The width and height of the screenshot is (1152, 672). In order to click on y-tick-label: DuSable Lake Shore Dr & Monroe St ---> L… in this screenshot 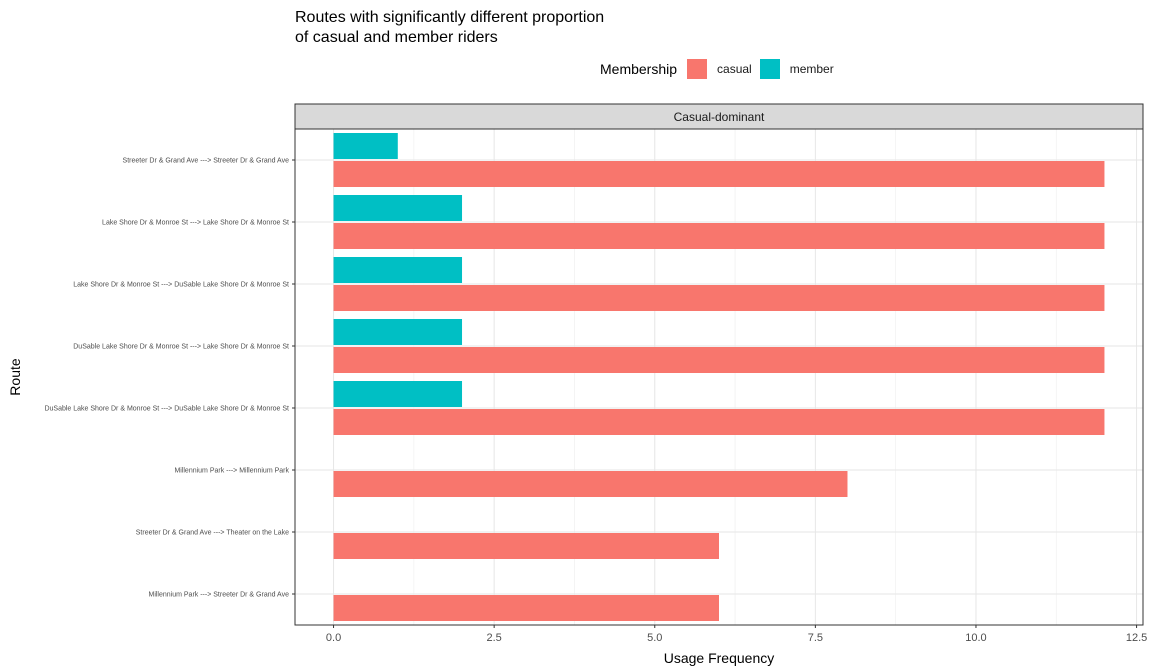, I will do `click(181, 347)`.